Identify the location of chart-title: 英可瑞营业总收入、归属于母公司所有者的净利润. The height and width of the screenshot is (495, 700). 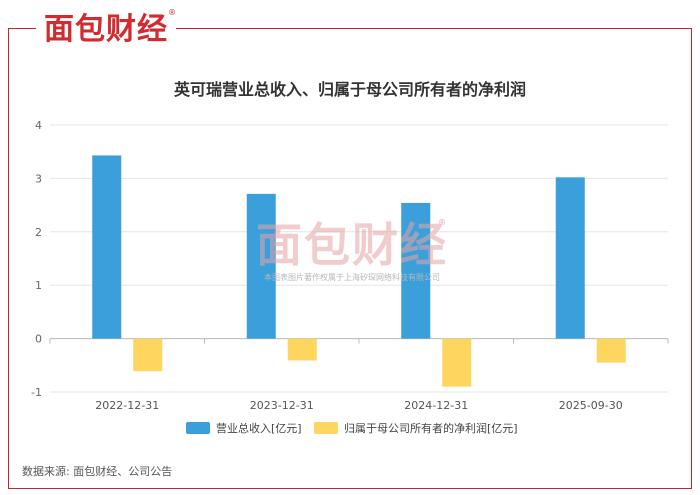
(349, 89).